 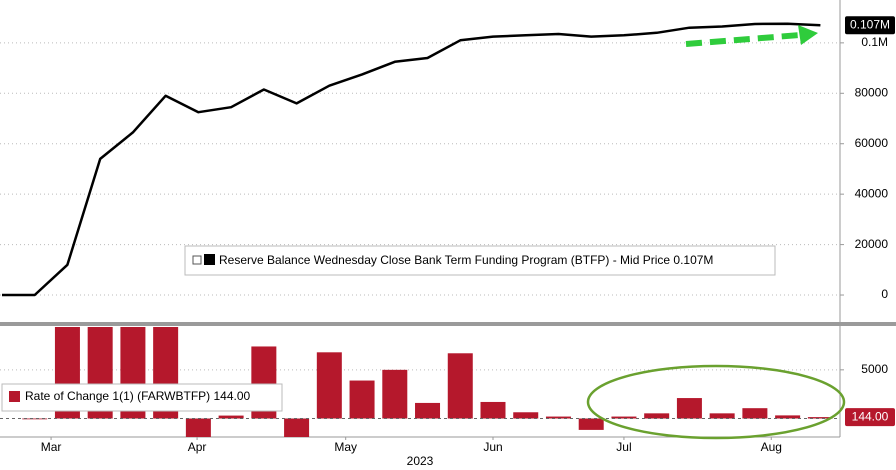 What do you see at coordinates (197, 447) in the screenshot?
I see `x-tick-label: Apr` at bounding box center [197, 447].